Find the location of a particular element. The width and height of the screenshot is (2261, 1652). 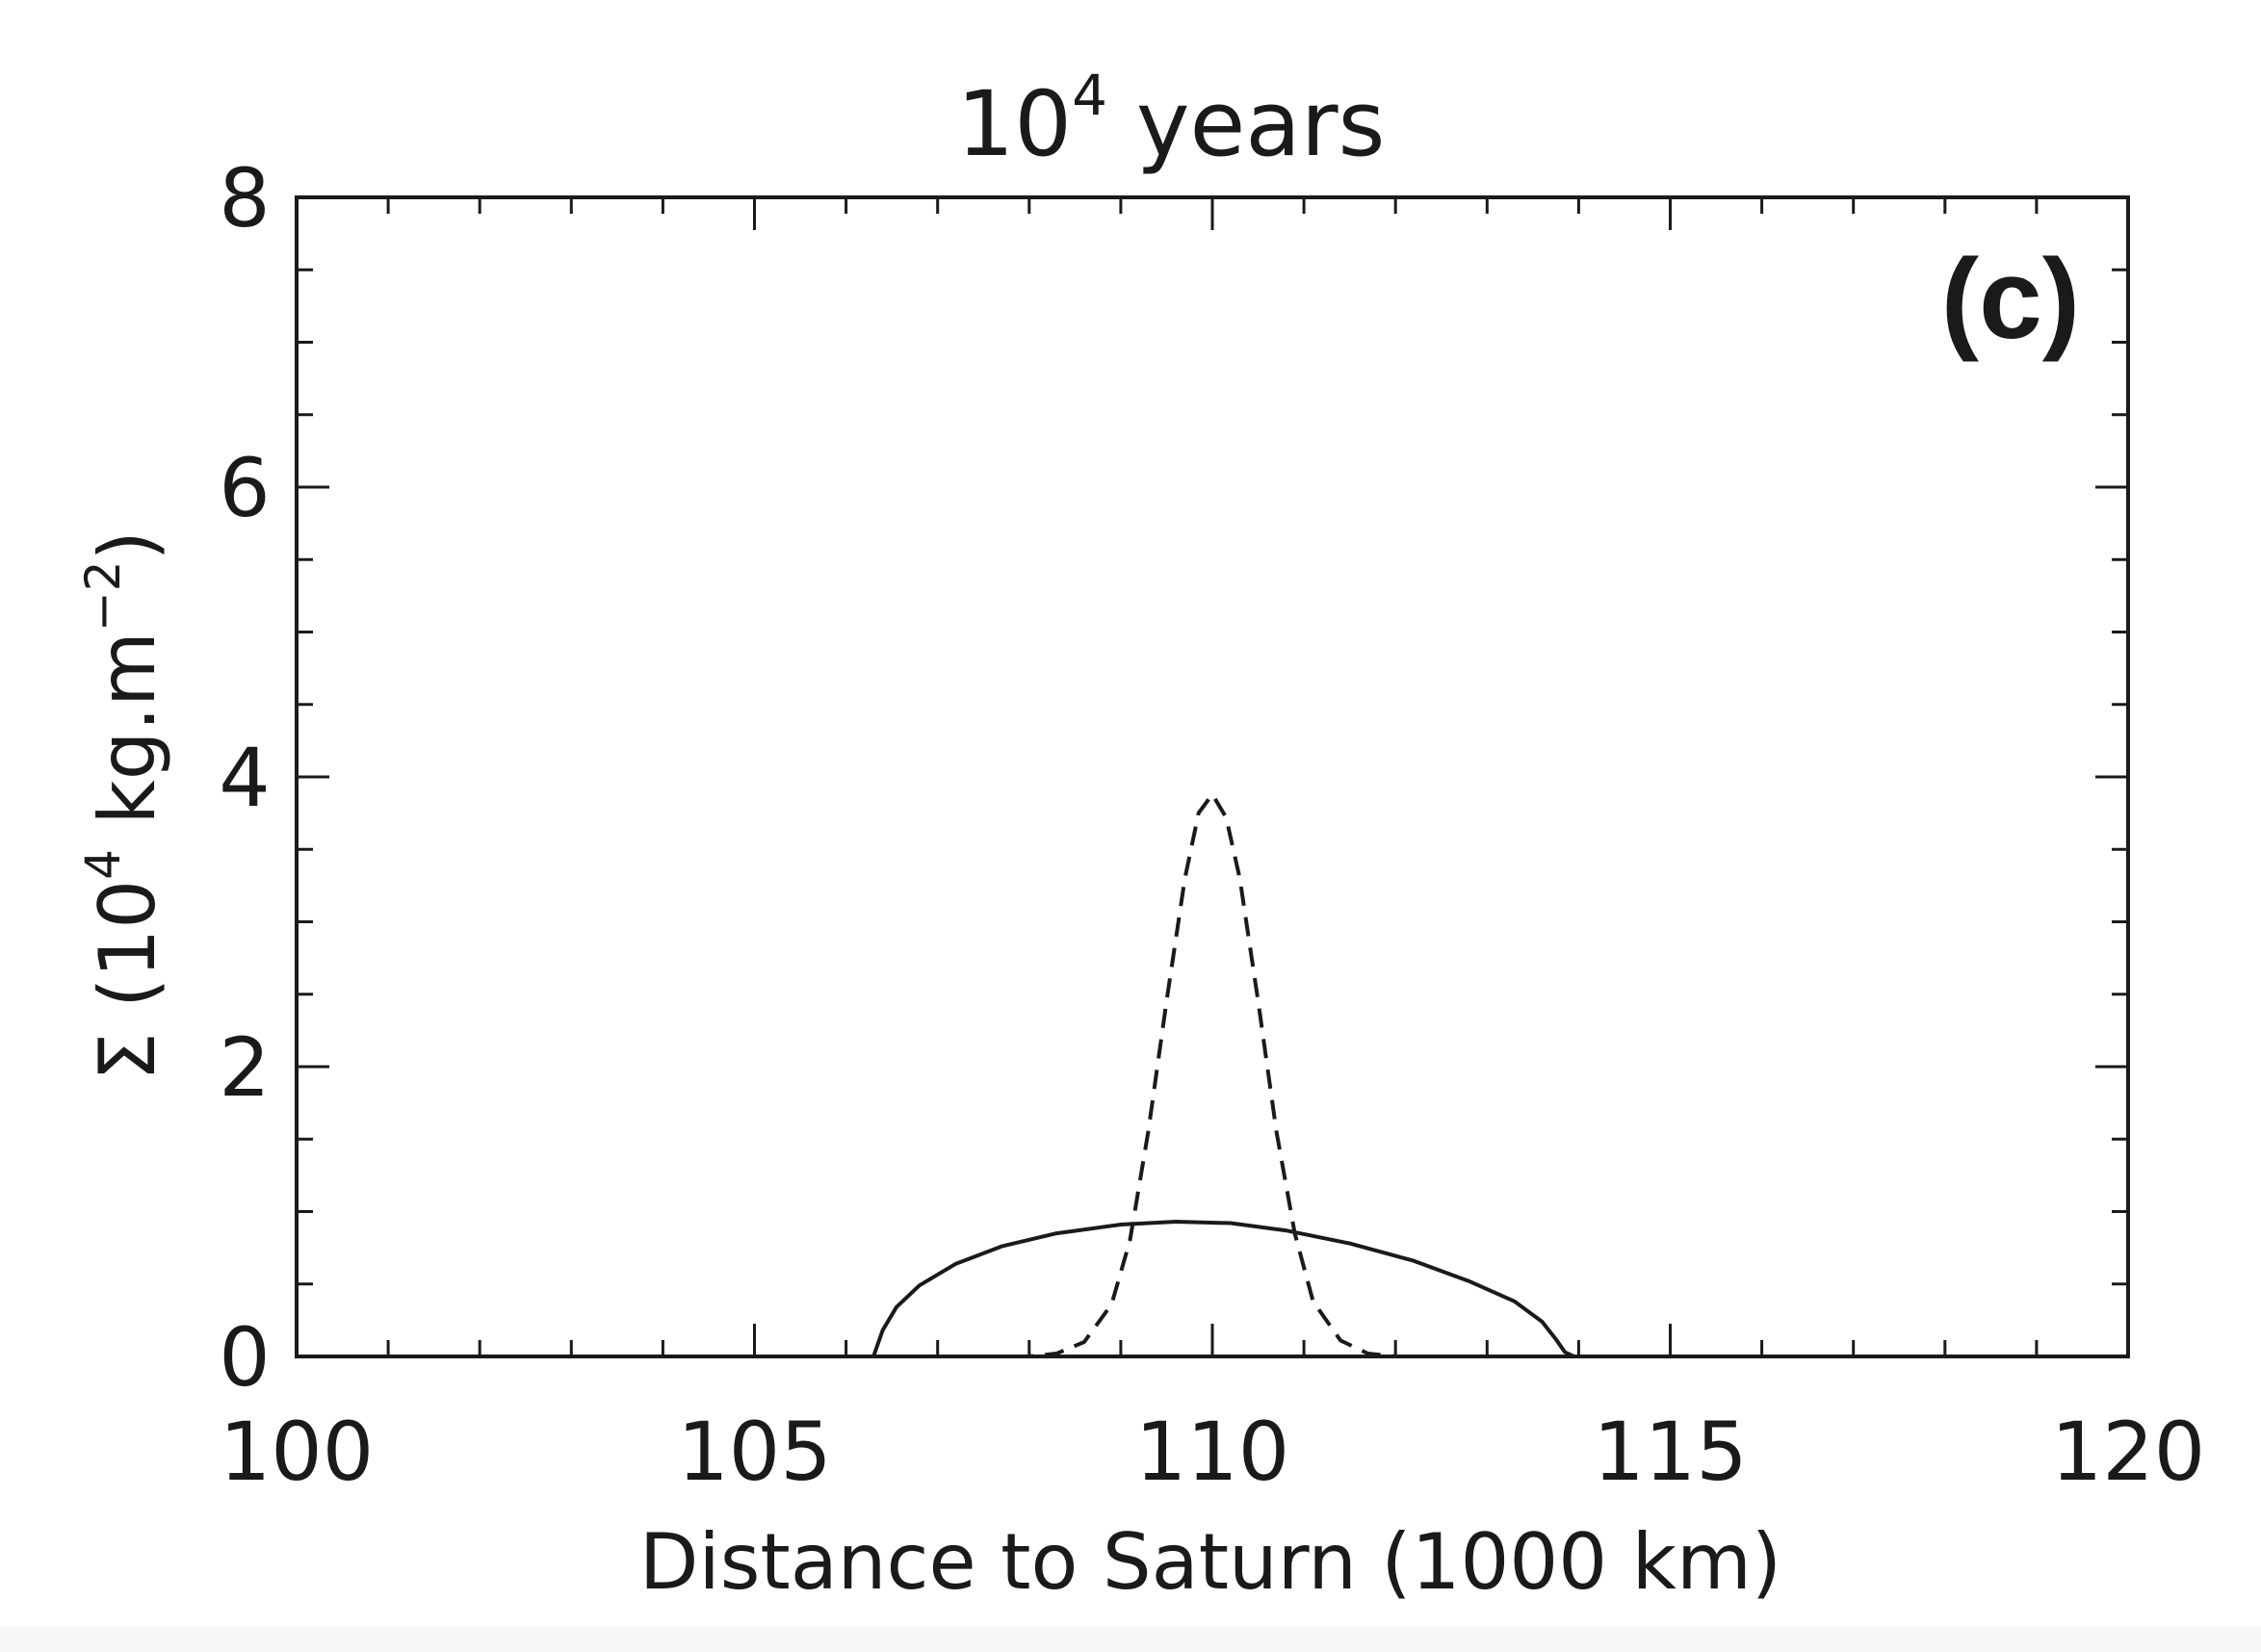

x-tick-label: 120 is located at coordinates (2128, 1452).